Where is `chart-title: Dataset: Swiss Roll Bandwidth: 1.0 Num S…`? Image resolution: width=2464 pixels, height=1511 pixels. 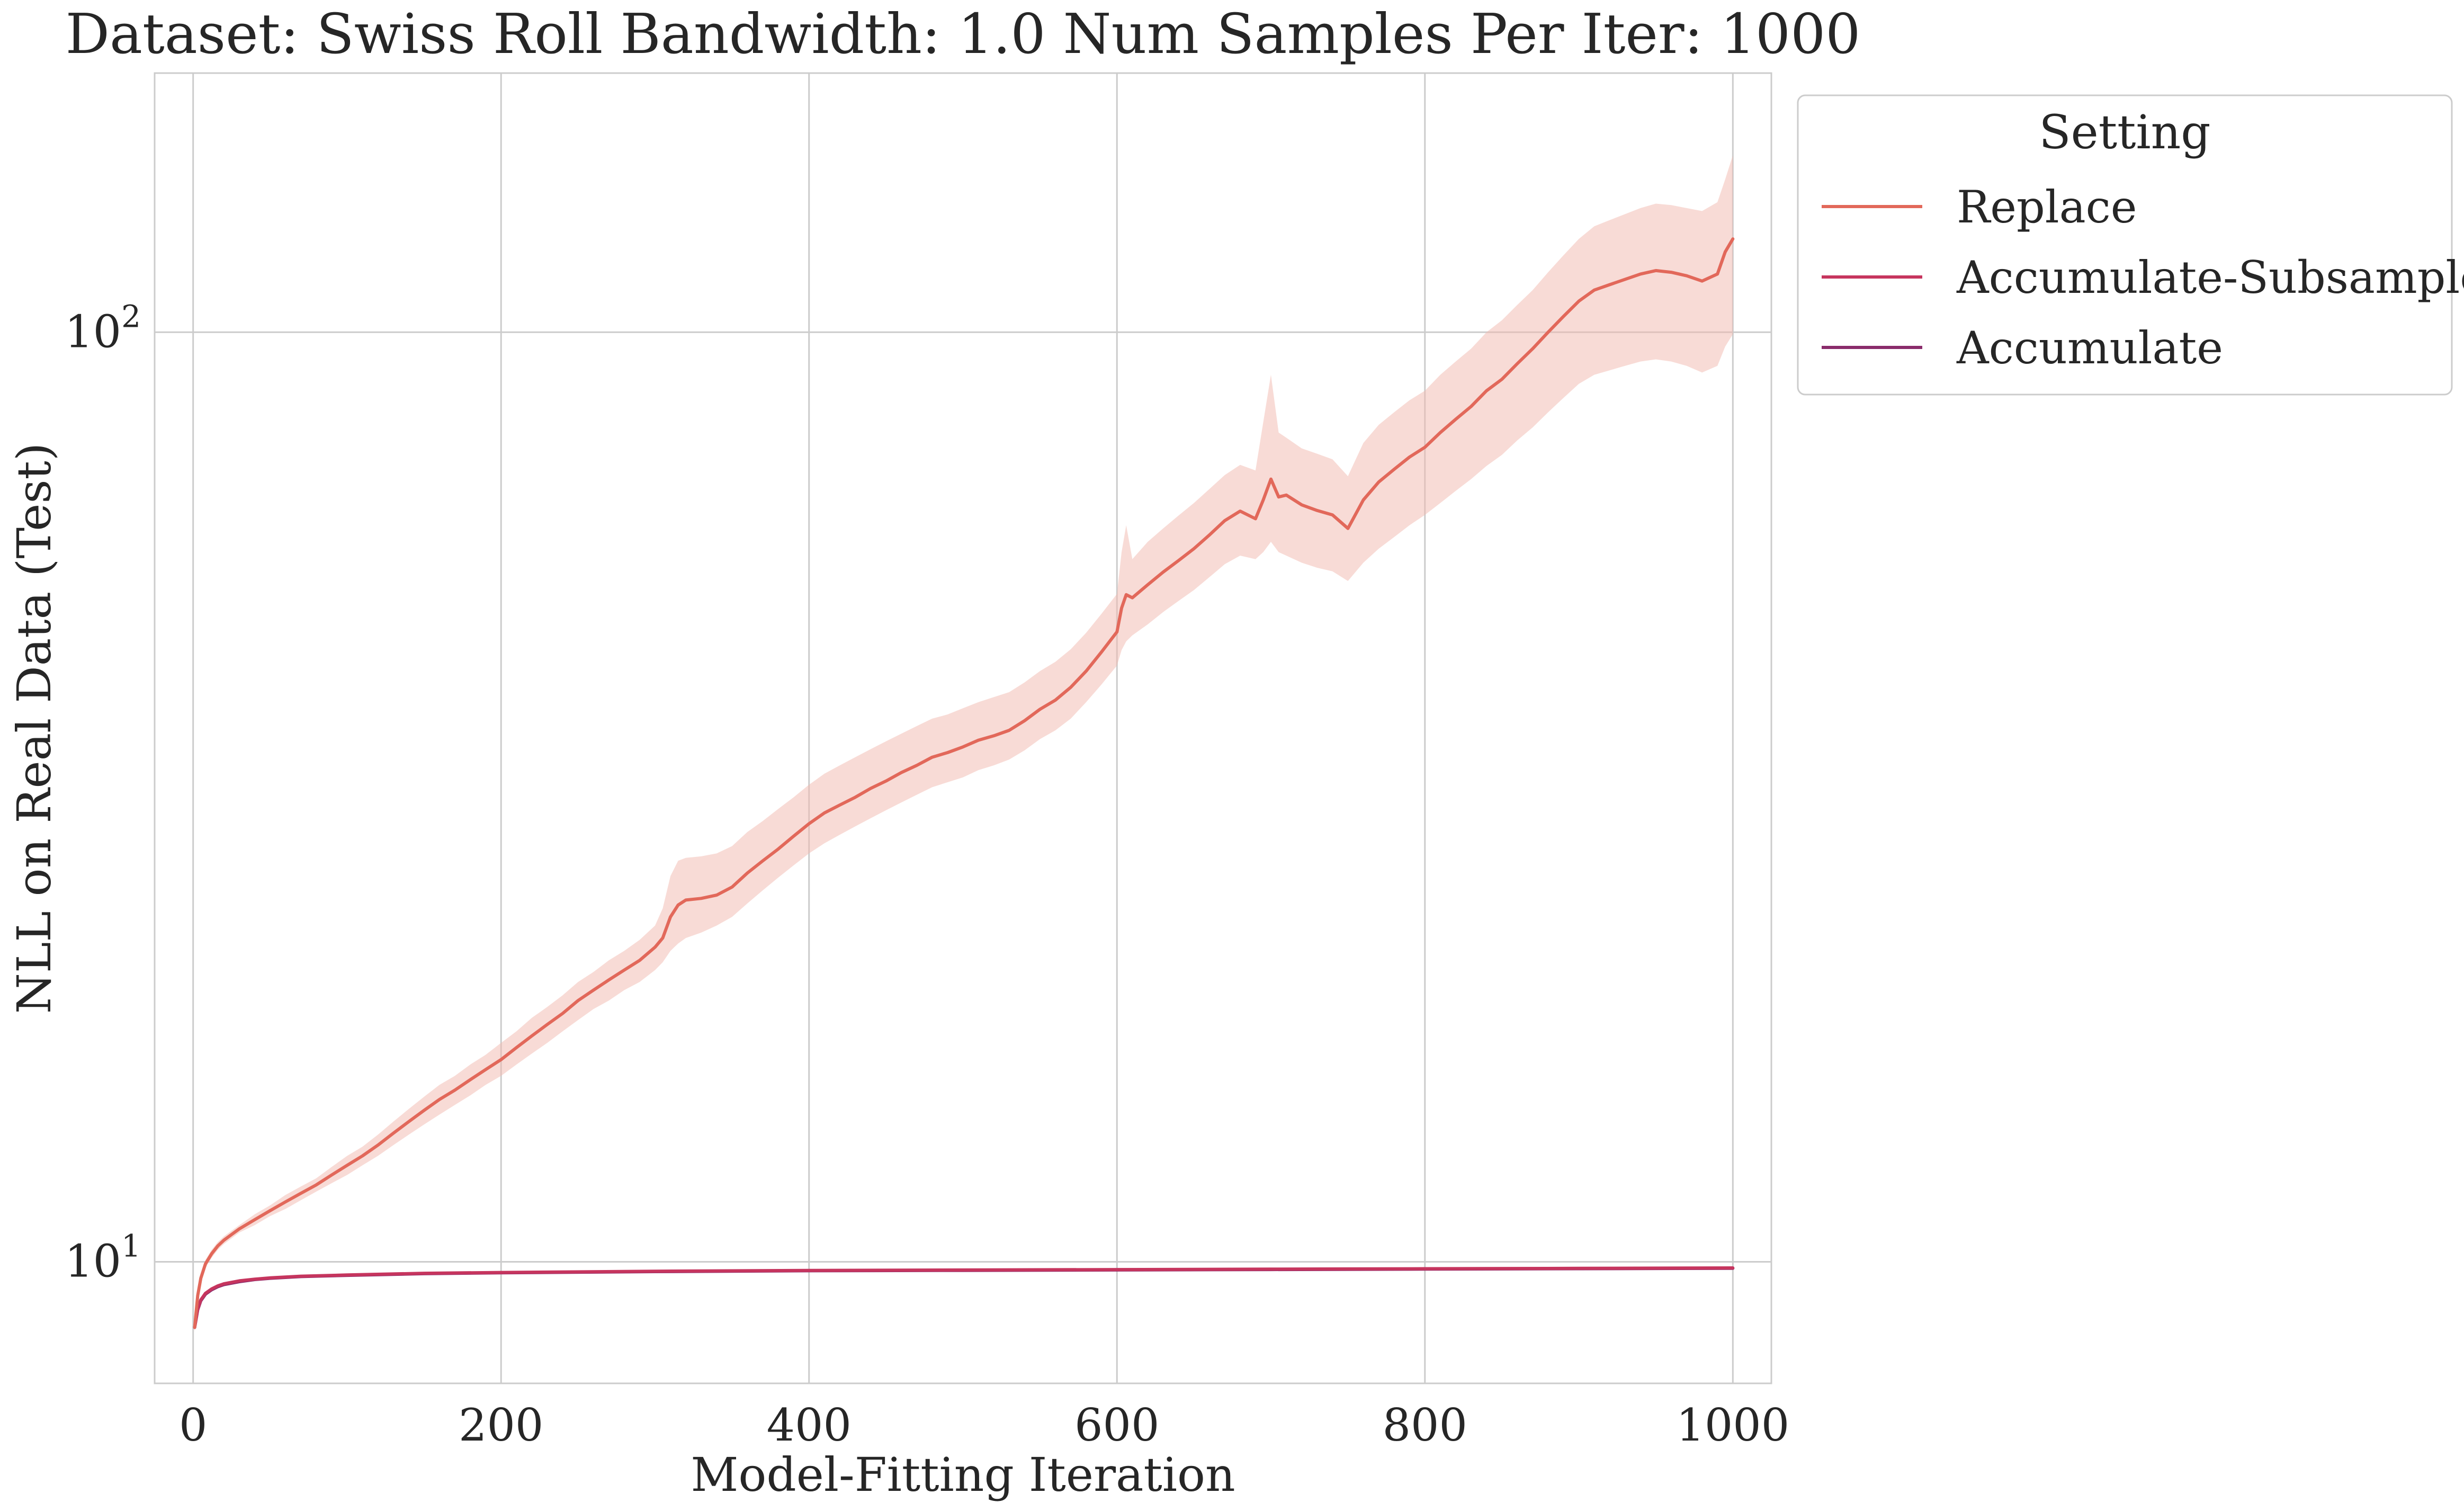
chart-title: Dataset: Swiss Roll Bandwidth: 1.0 Num S… is located at coordinates (963, 34).